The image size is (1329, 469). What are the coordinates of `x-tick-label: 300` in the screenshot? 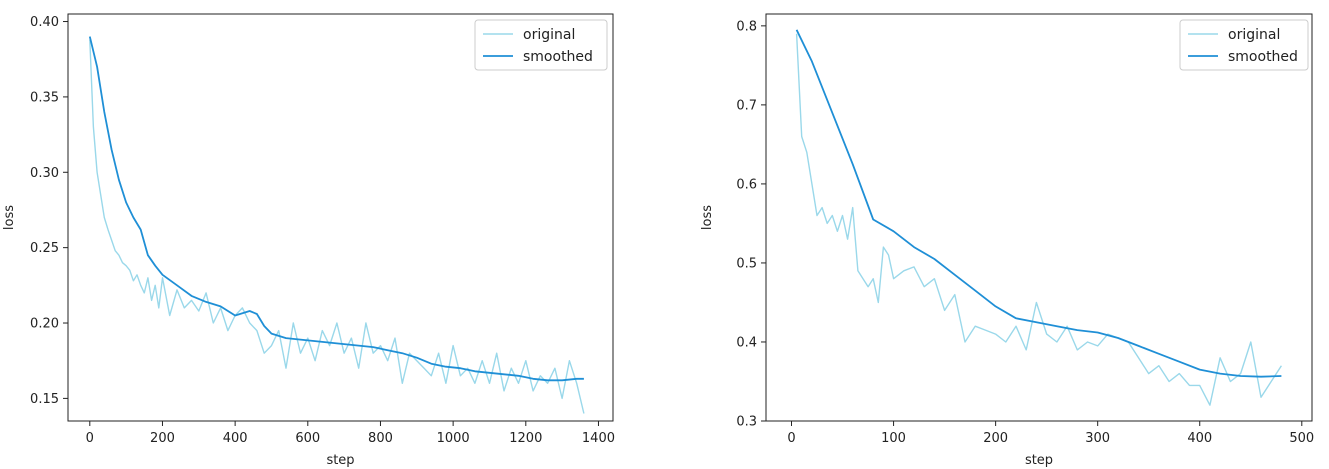 It's located at (1097, 438).